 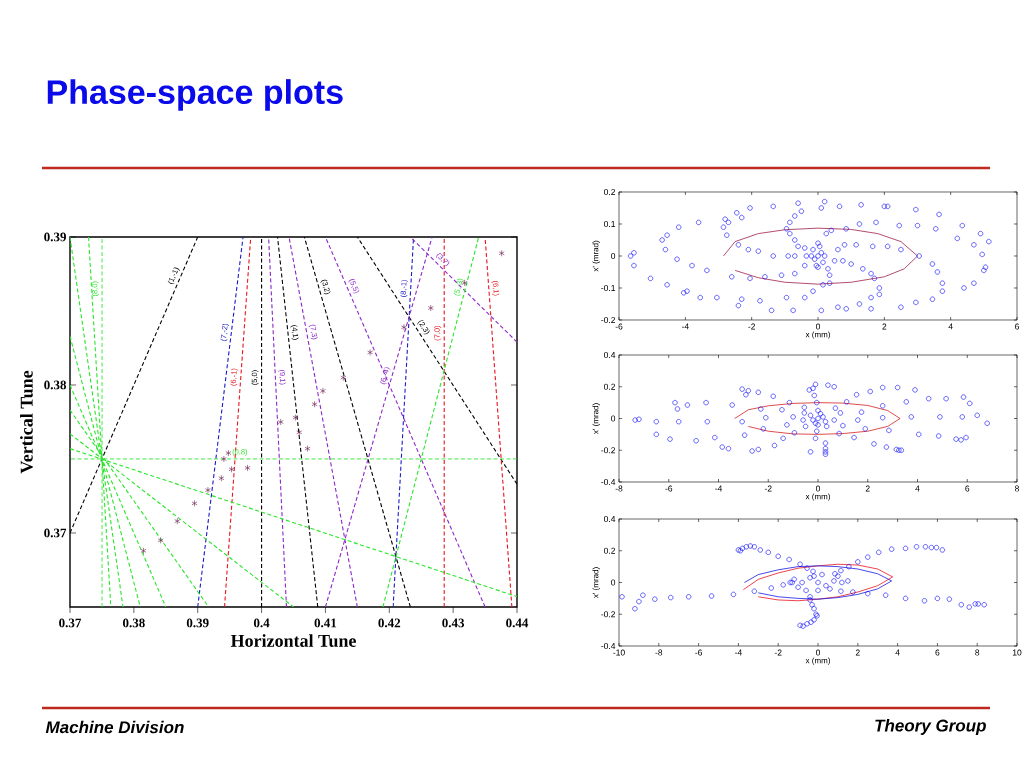 What do you see at coordinates (70, 623) in the screenshot?
I see `x-tick-label: 0.37` at bounding box center [70, 623].